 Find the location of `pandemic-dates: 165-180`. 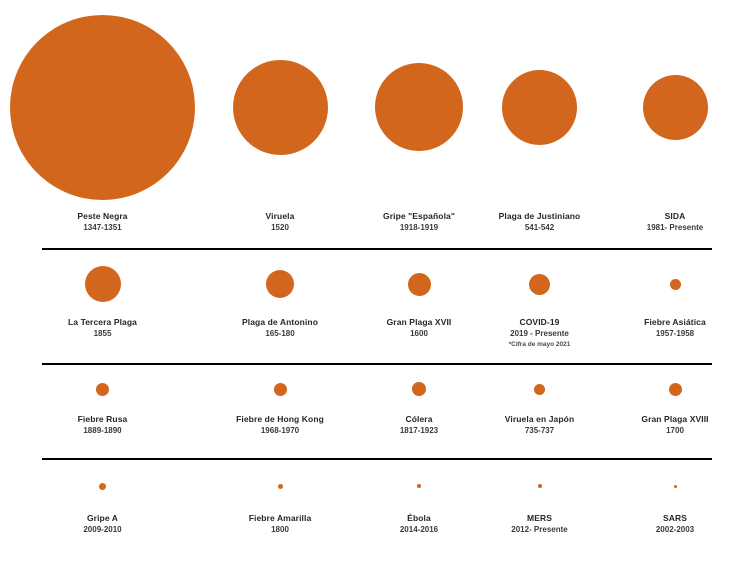

pandemic-dates: 165-180 is located at coordinates (280, 334).